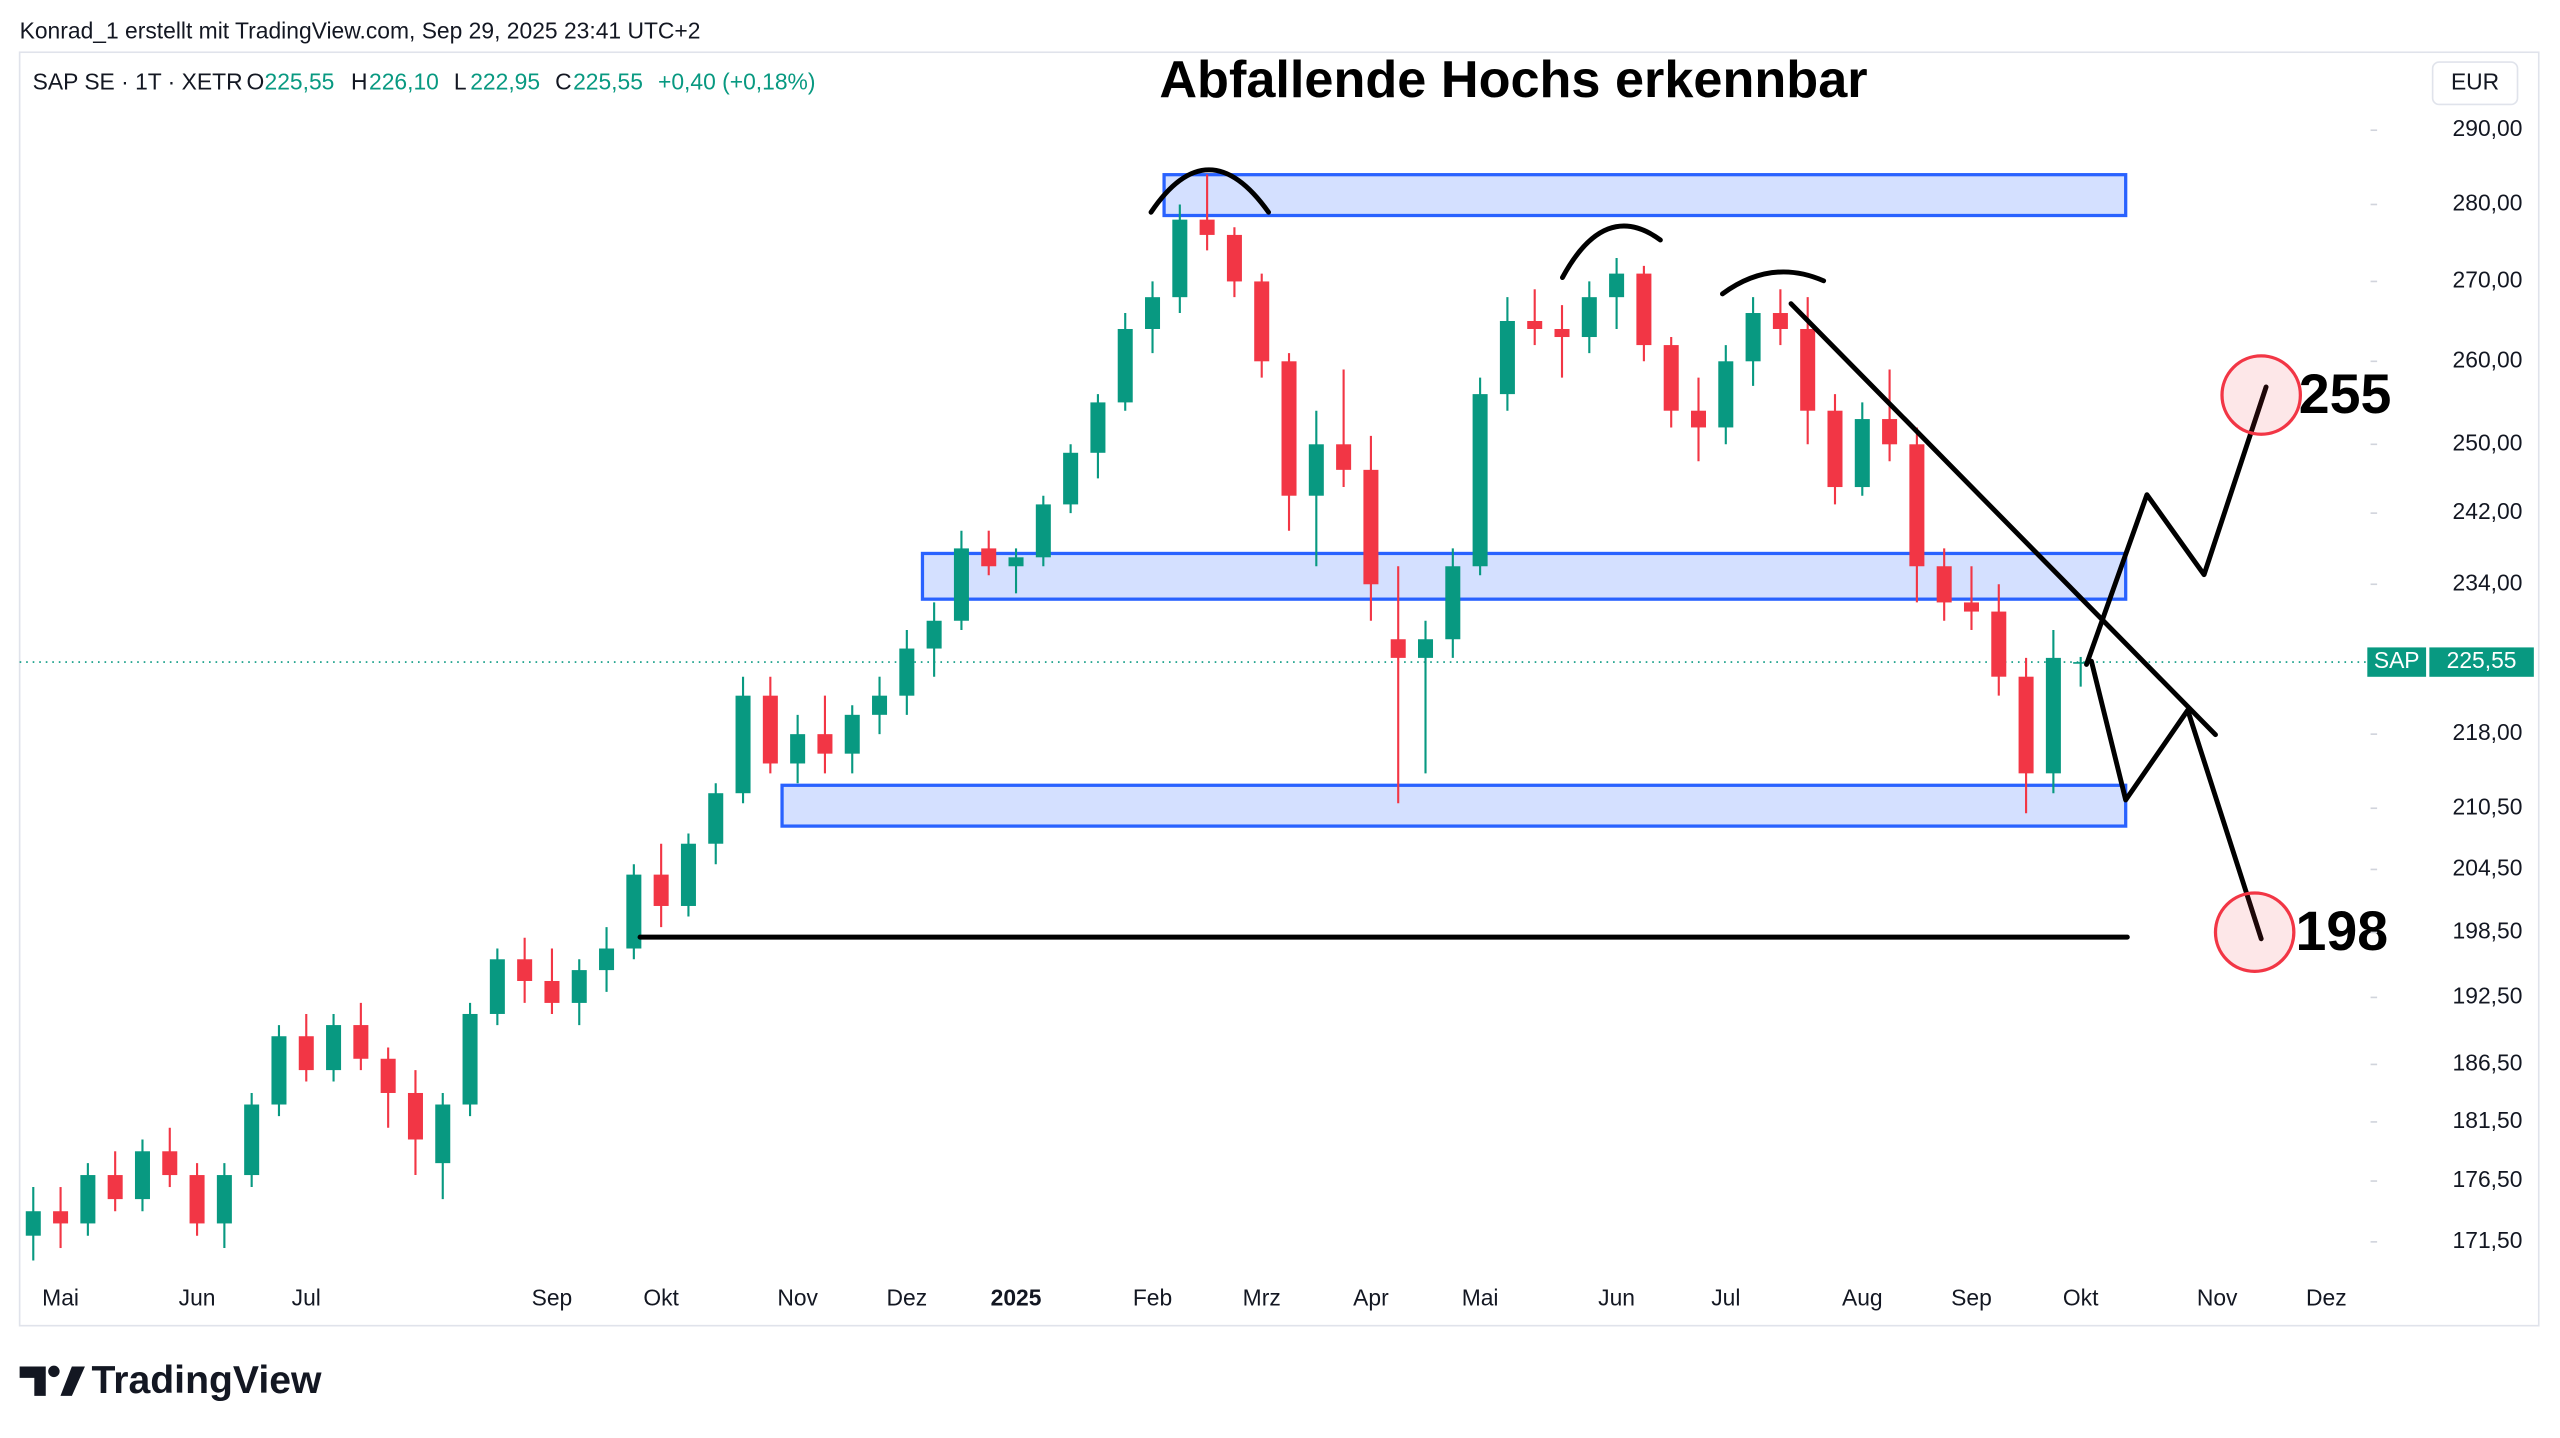  I want to click on x-tick-label: Mai, so click(1480, 1298).